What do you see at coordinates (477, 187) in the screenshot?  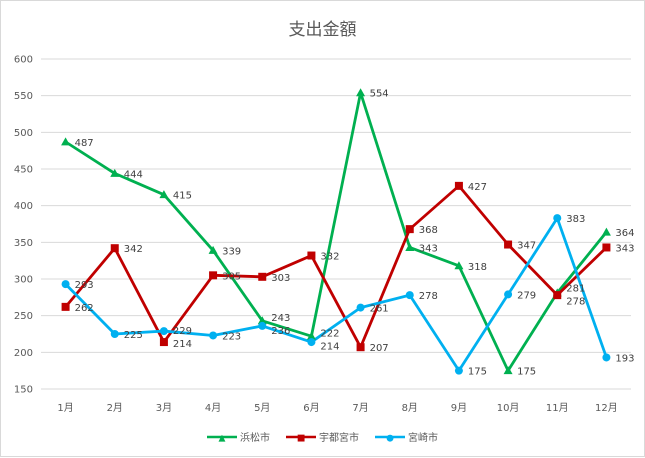 I see `data-label: 427` at bounding box center [477, 187].